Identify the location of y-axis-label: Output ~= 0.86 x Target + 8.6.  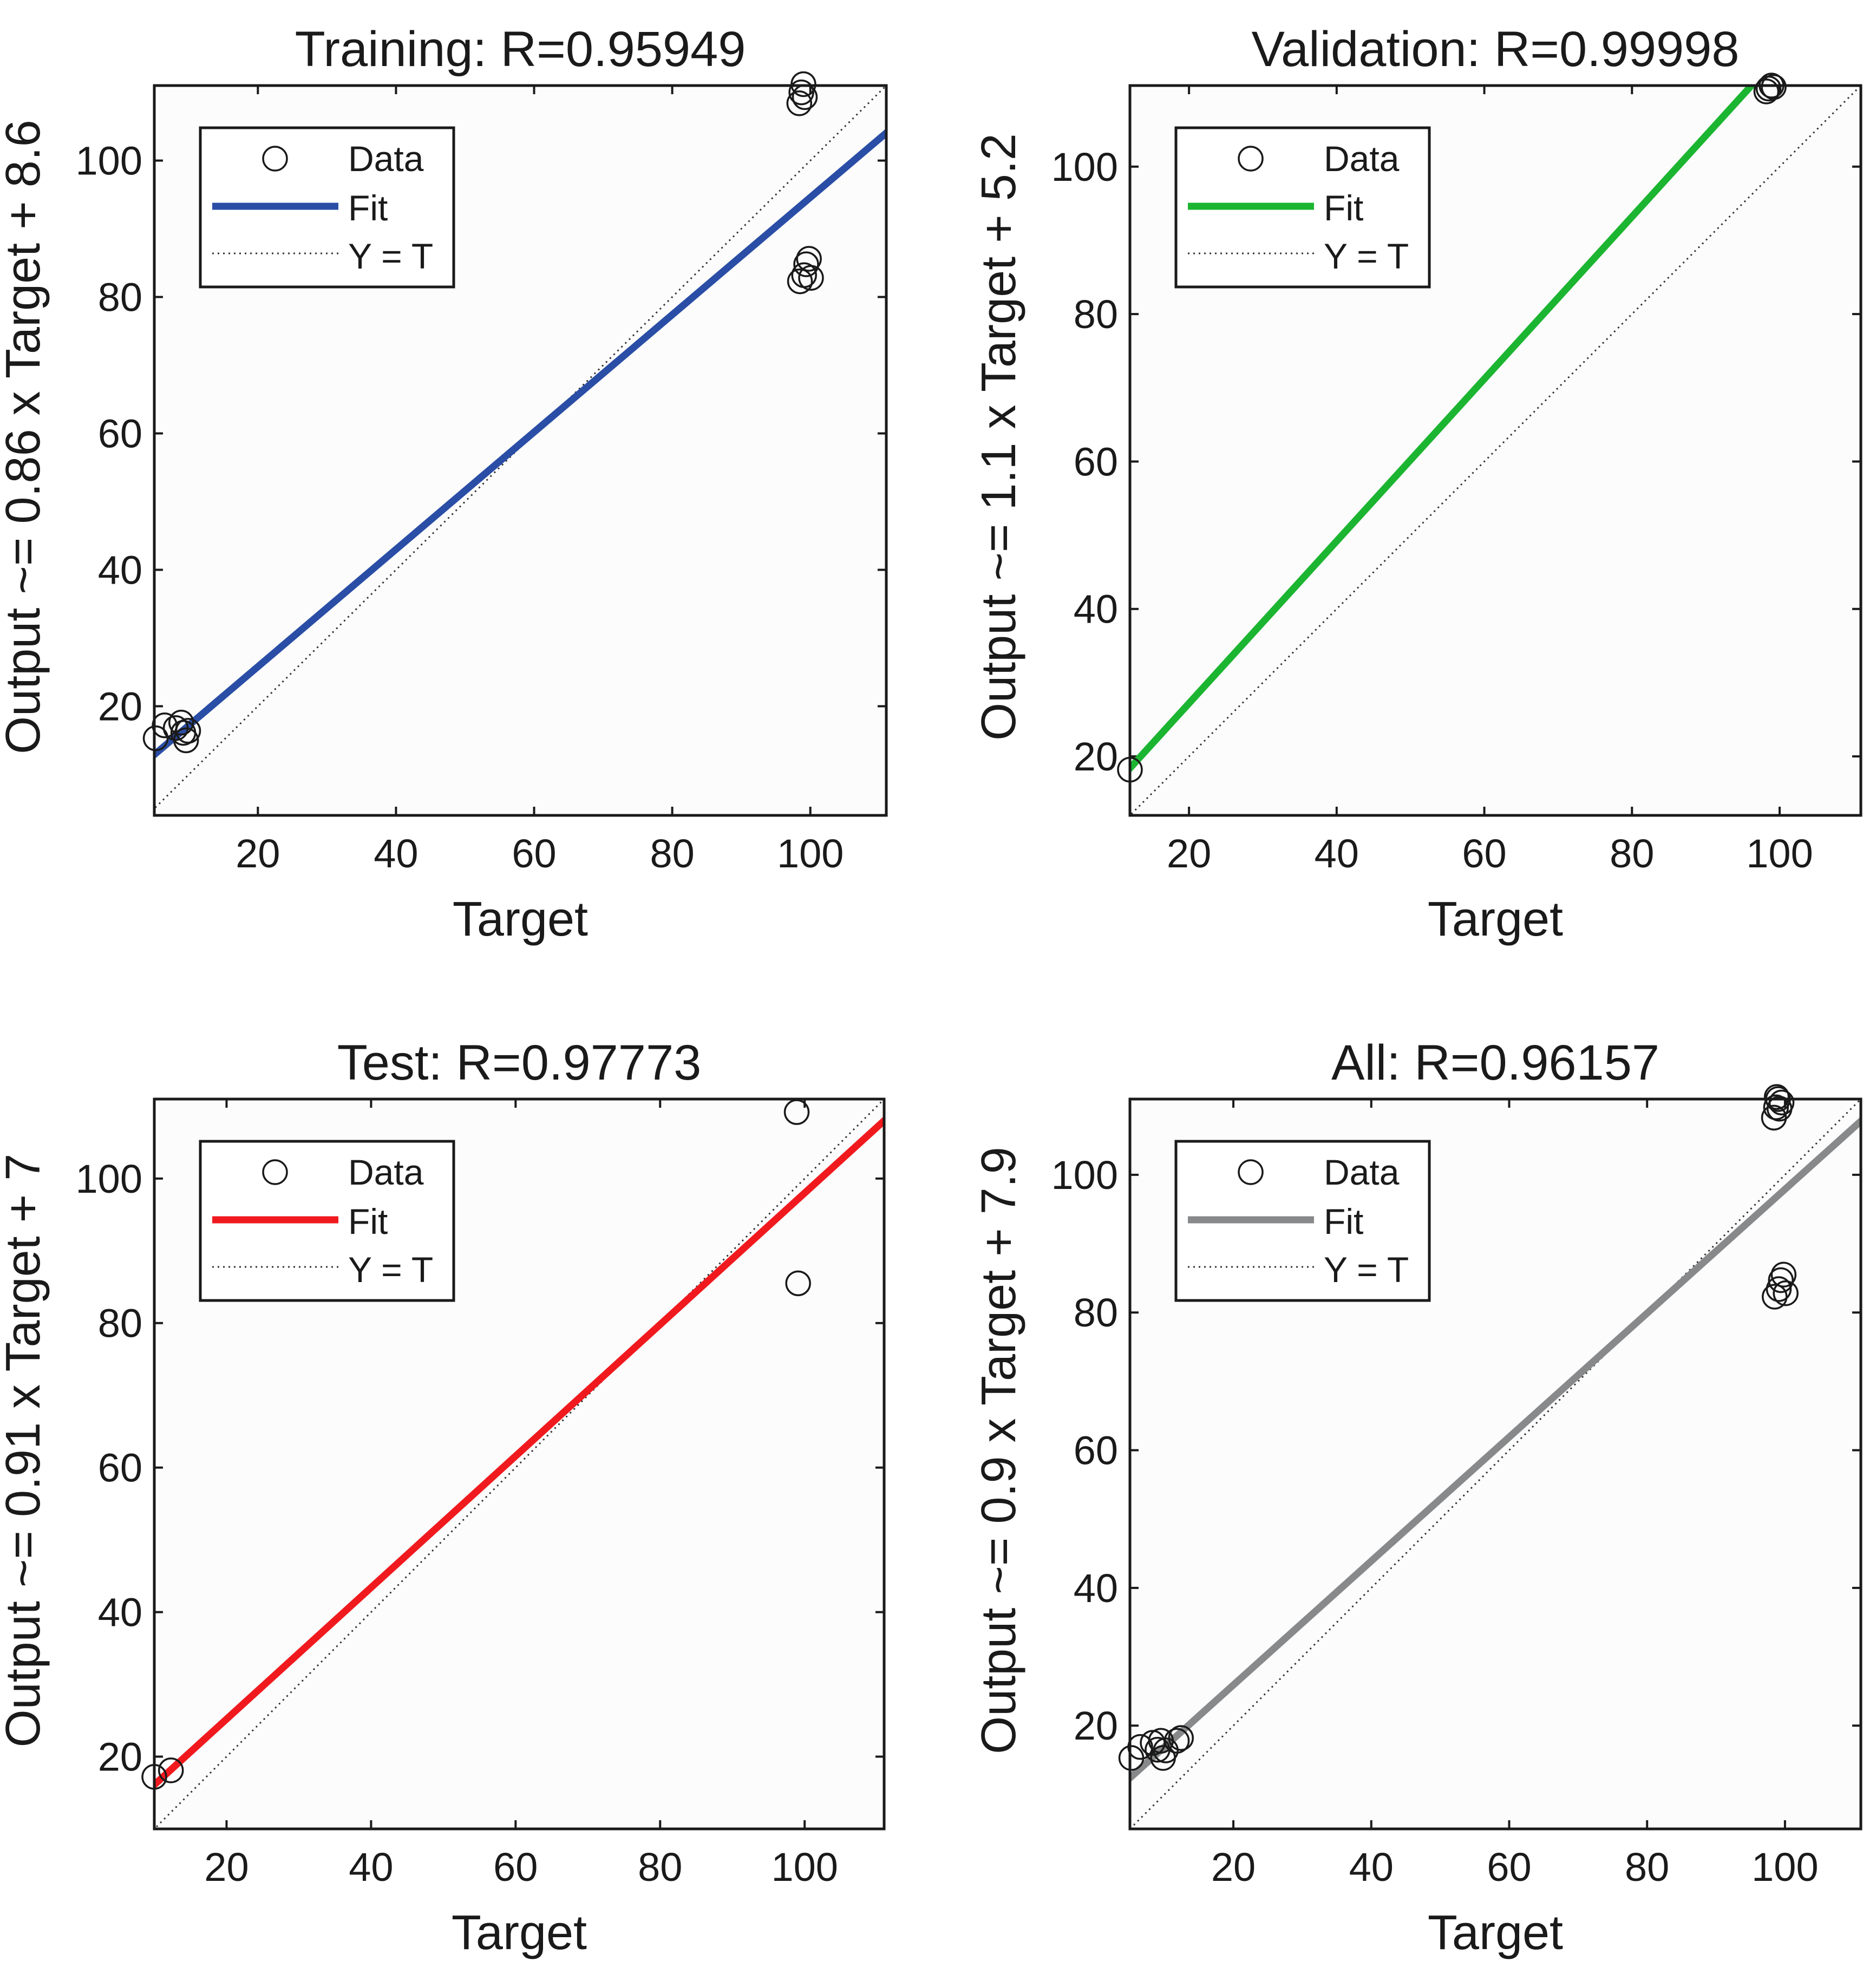
(25, 437).